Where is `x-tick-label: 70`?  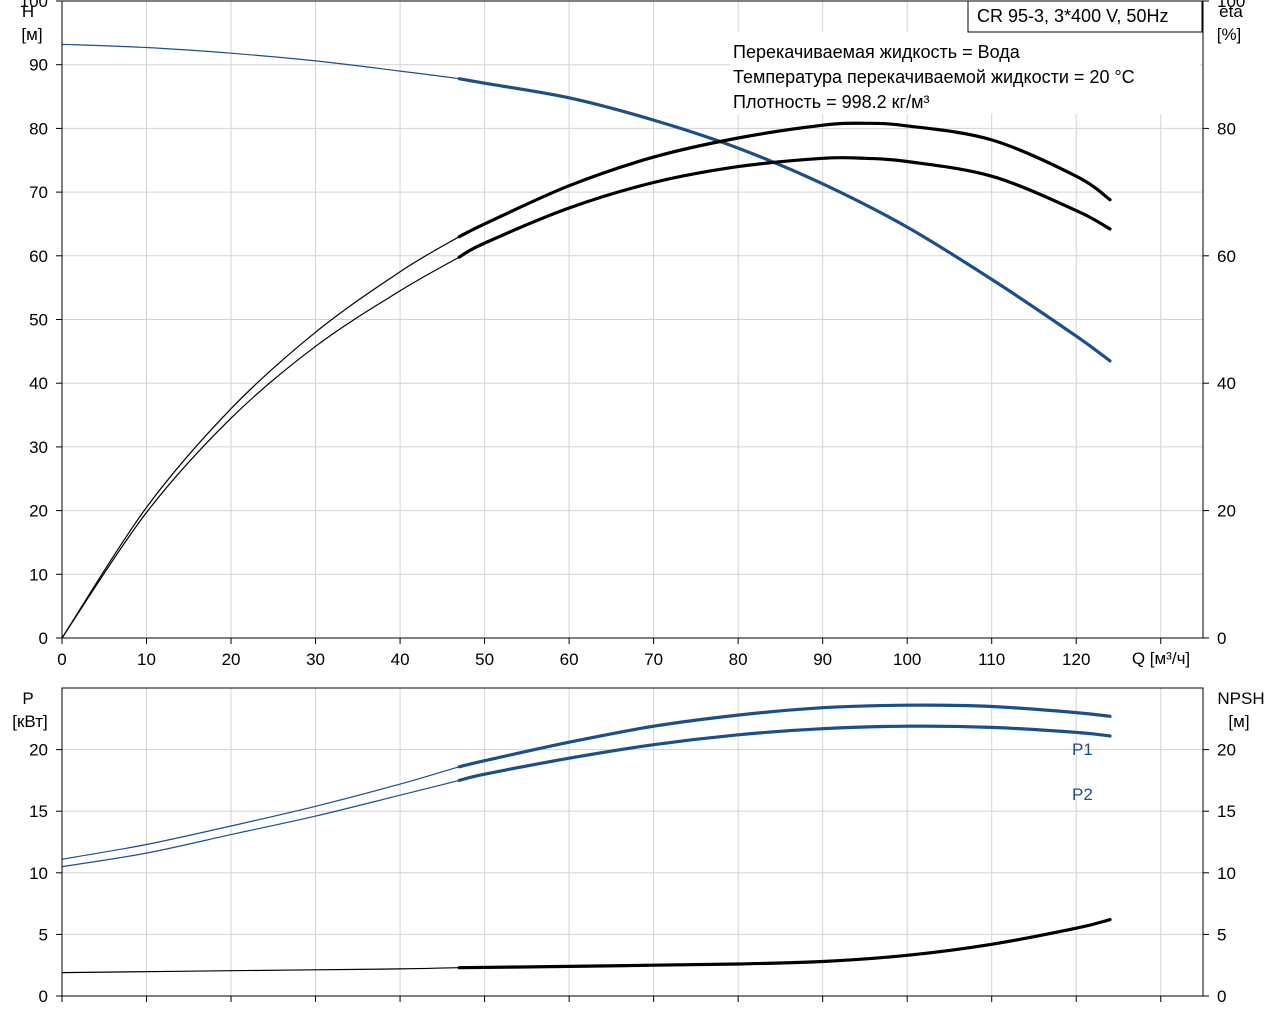
x-tick-label: 70 is located at coordinates (653, 659).